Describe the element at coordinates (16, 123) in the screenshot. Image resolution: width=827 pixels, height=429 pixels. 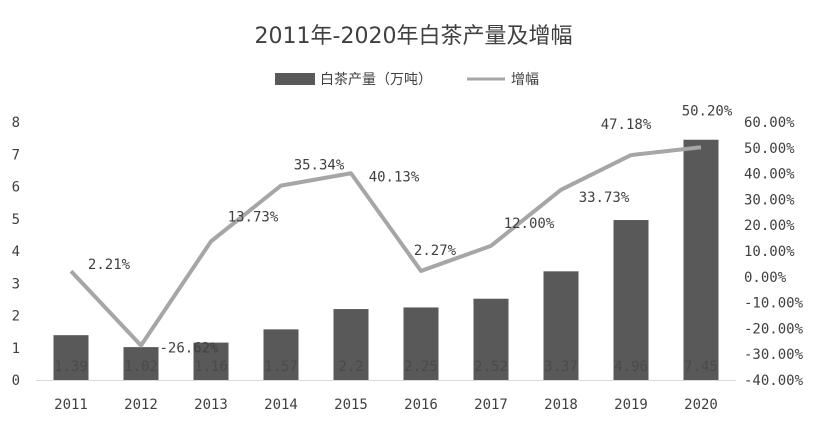
I see `y-left-tick-label: 8` at that location.